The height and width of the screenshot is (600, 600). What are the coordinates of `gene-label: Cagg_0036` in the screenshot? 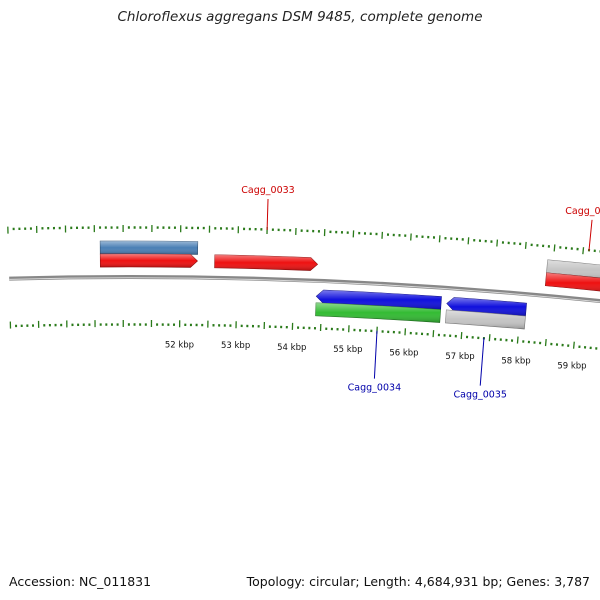 It's located at (582, 211).